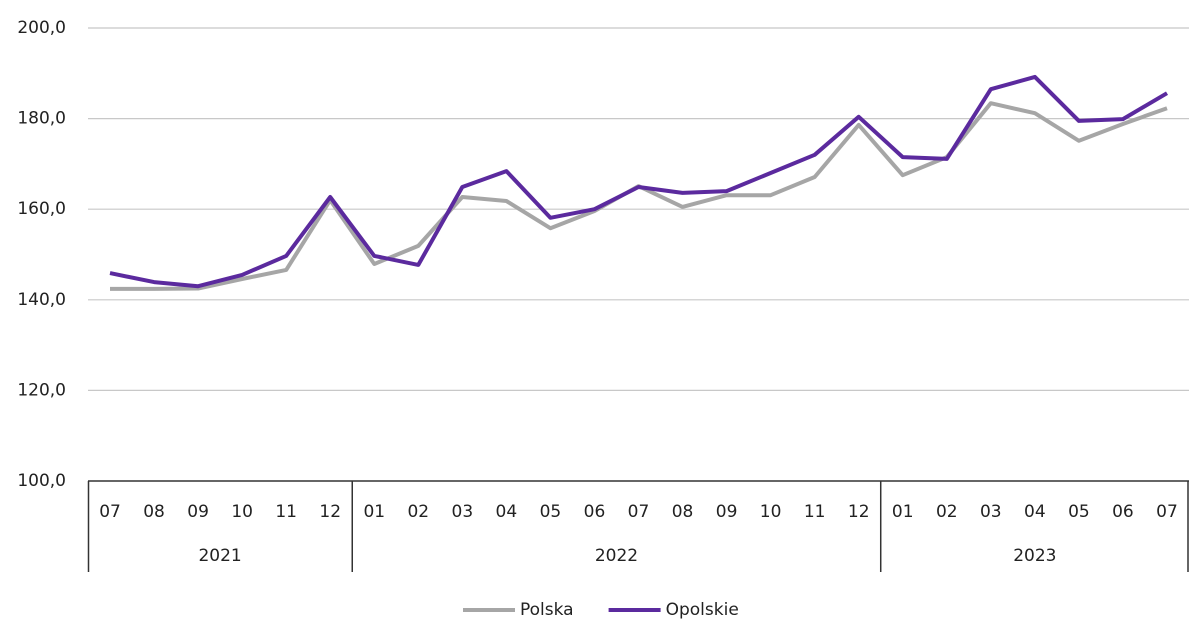 The width and height of the screenshot is (1189, 626). I want to click on x-group-label: 2021, so click(219, 556).